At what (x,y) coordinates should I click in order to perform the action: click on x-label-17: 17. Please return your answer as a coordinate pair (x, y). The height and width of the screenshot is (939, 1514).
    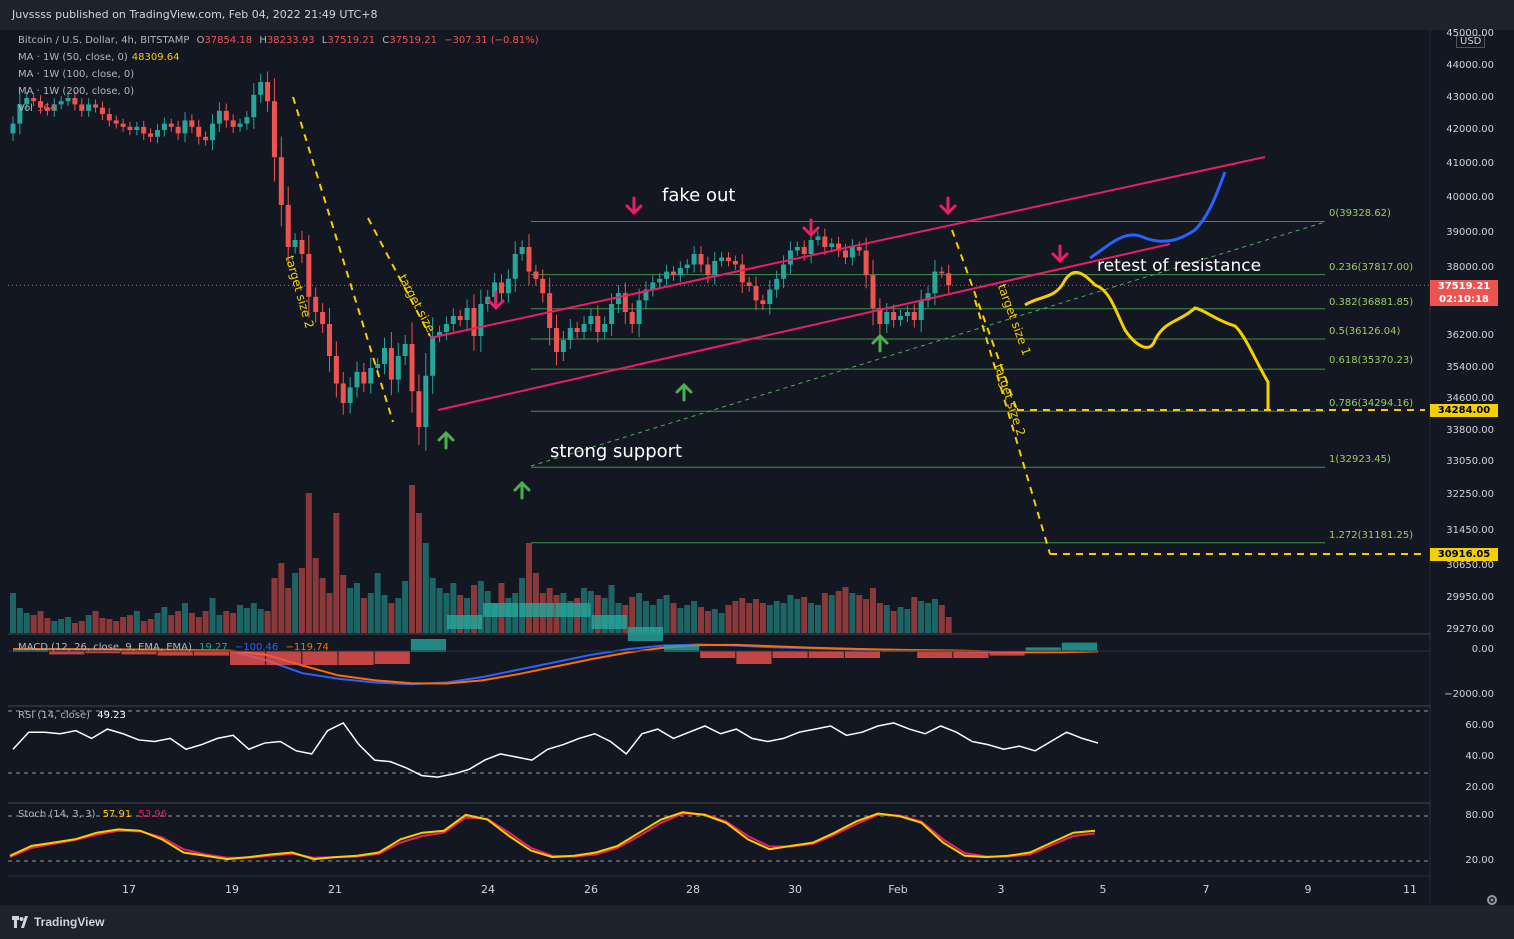
    Looking at the image, I should click on (129, 889).